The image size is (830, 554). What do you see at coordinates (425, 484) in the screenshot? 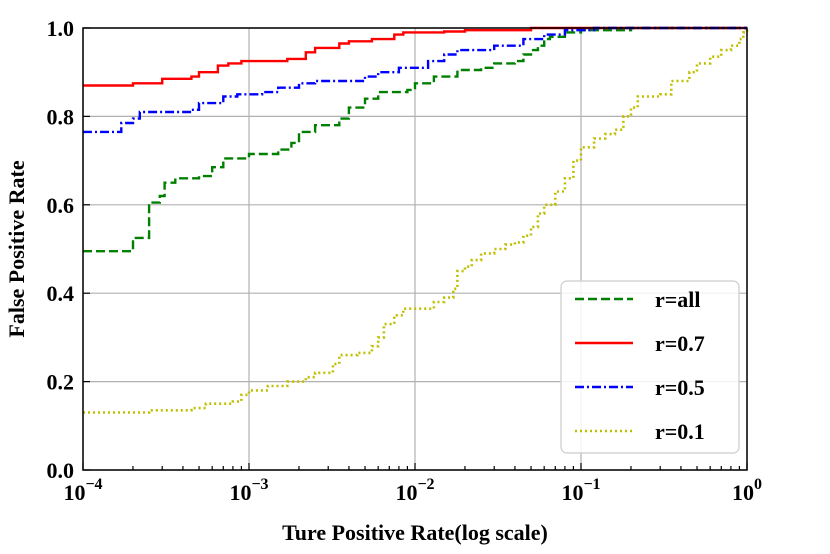
I see `x-tick-exponent: −2` at bounding box center [425, 484].